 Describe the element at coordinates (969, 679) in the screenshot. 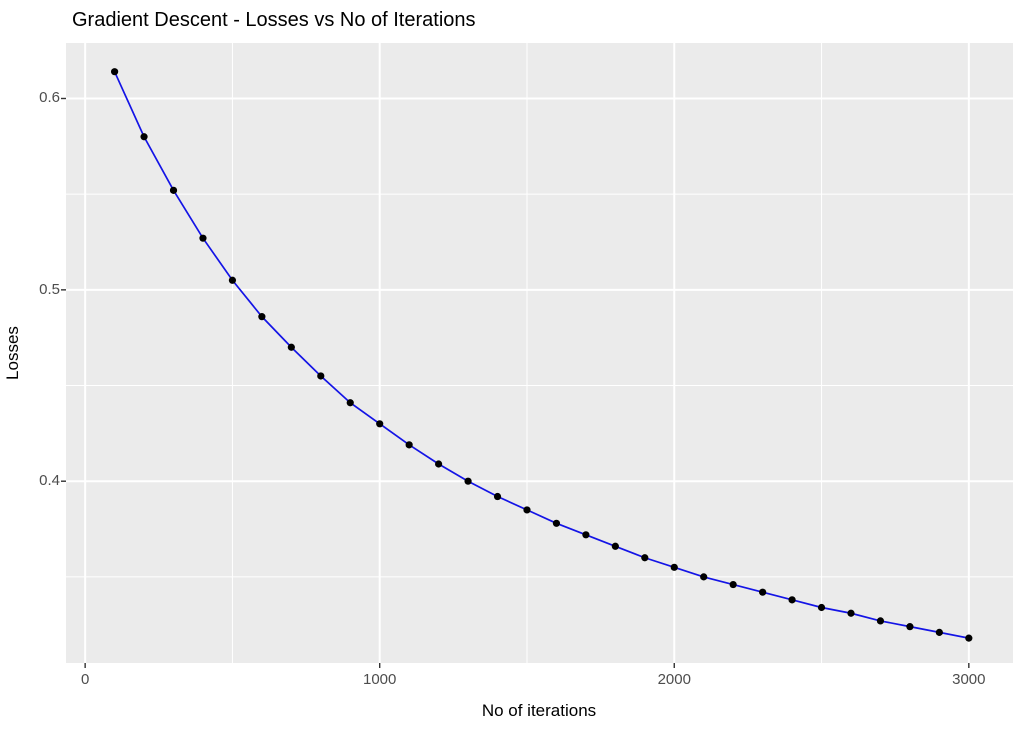

I see `x-tick-label: 3000` at that location.